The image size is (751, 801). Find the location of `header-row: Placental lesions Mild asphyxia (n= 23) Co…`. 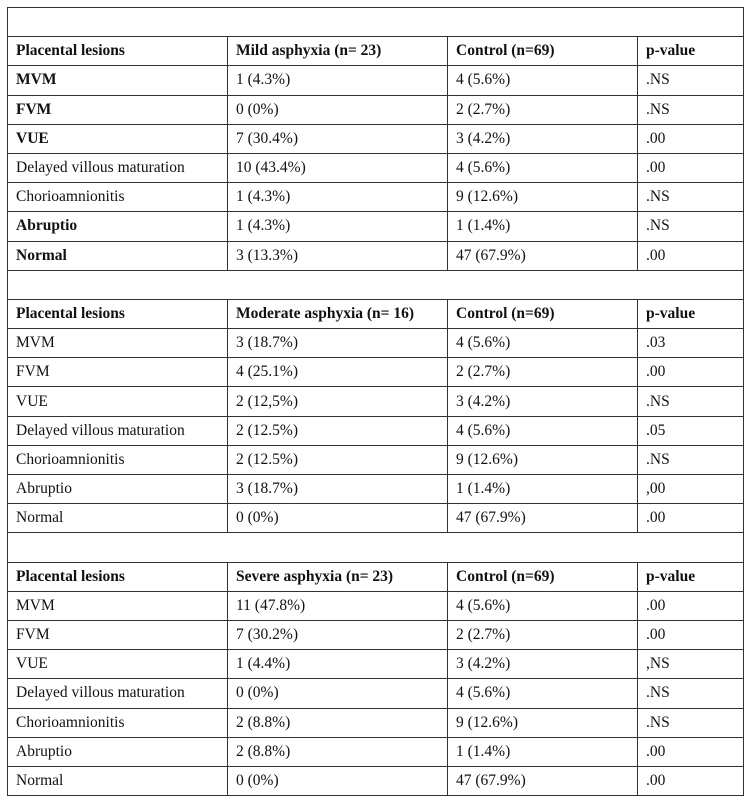

header-row: Placental lesions Mild asphyxia (n= 23) Co… is located at coordinates (375, 51).